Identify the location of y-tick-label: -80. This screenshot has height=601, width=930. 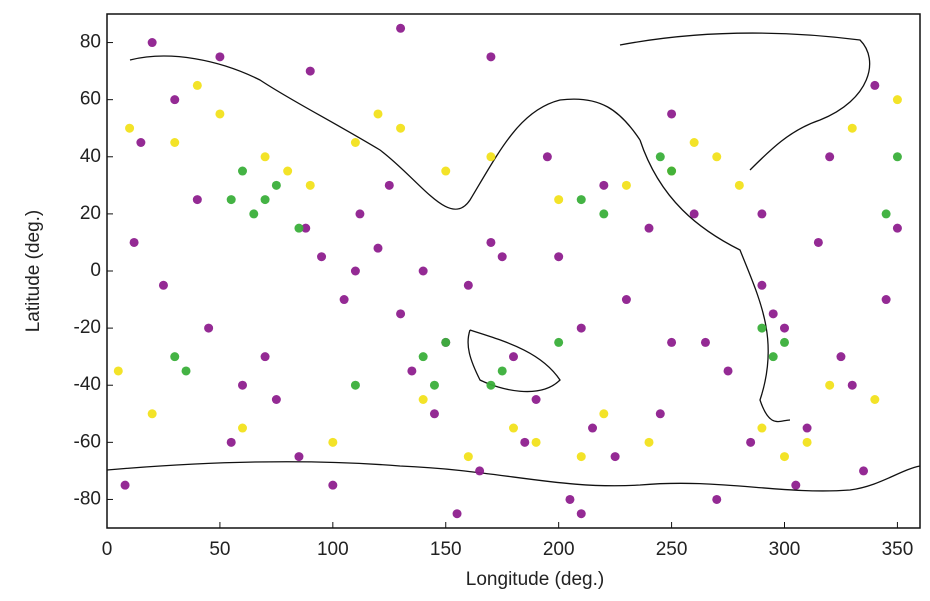
(87, 498).